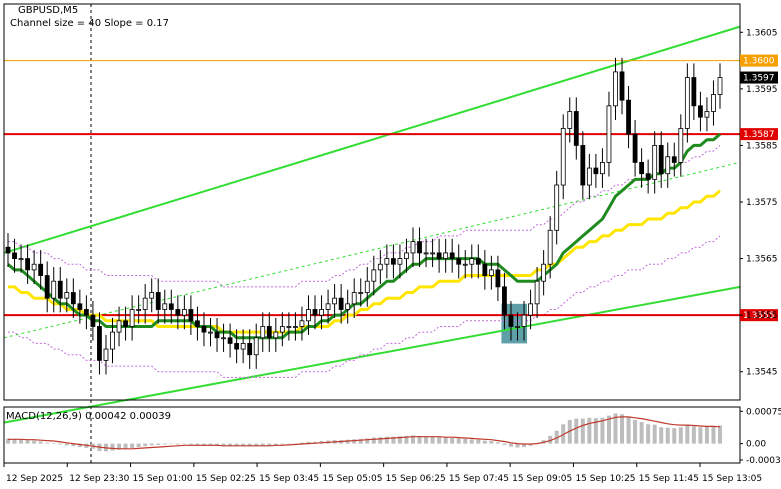 This screenshot has height=489, width=781. I want to click on macd-signal-line, so click(364, 433).